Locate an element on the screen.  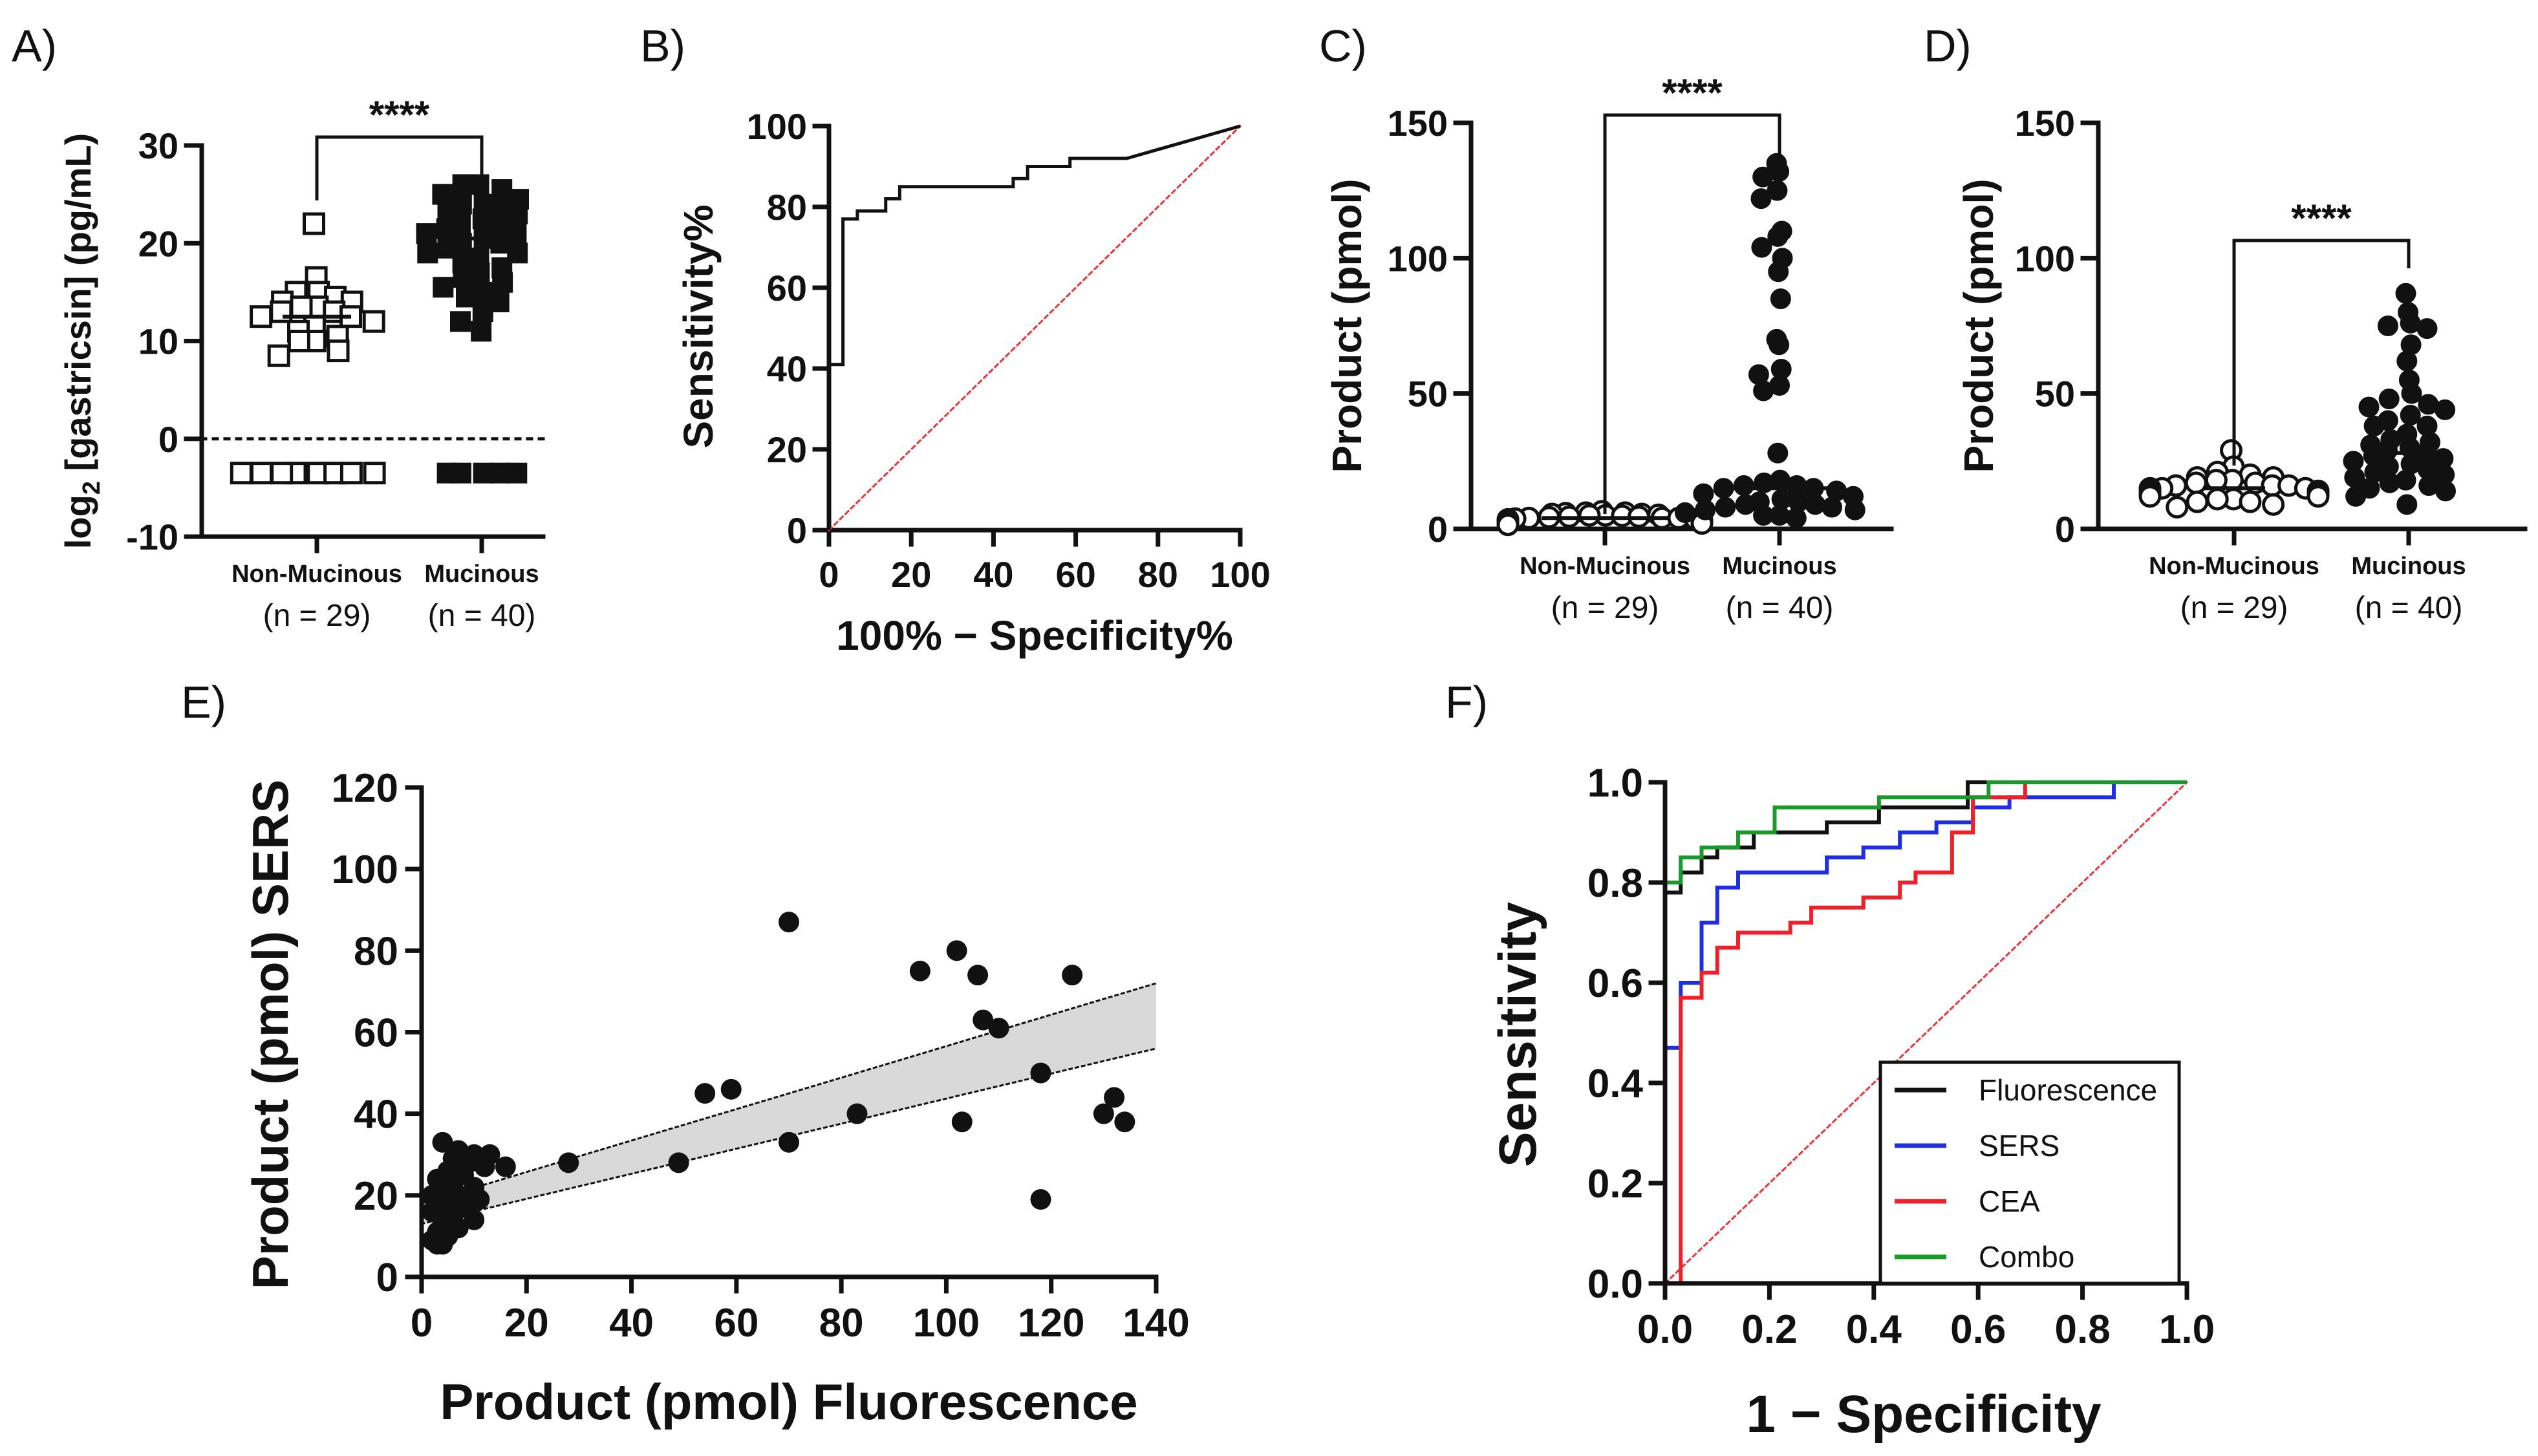
x-tick-label: 120 is located at coordinates (1051, 1323).